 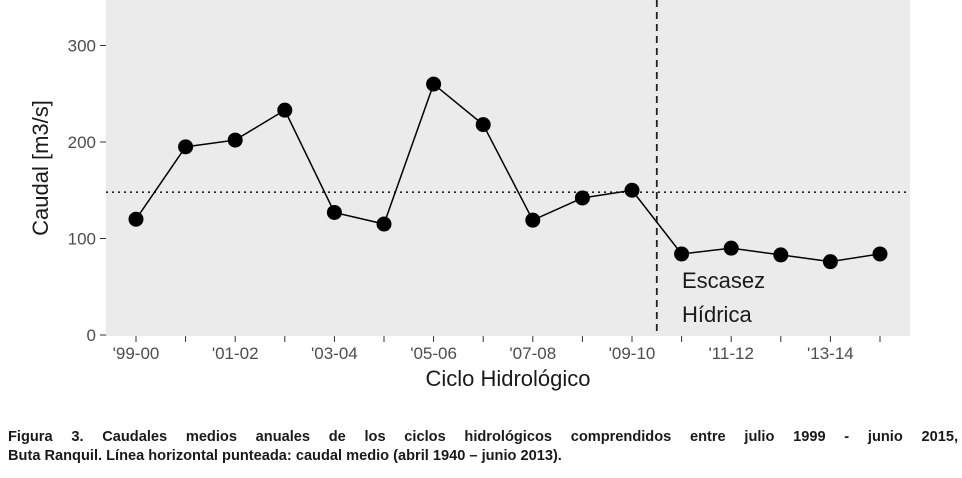 What do you see at coordinates (723, 280) in the screenshot?
I see `annotation-line-1: Escasez` at bounding box center [723, 280].